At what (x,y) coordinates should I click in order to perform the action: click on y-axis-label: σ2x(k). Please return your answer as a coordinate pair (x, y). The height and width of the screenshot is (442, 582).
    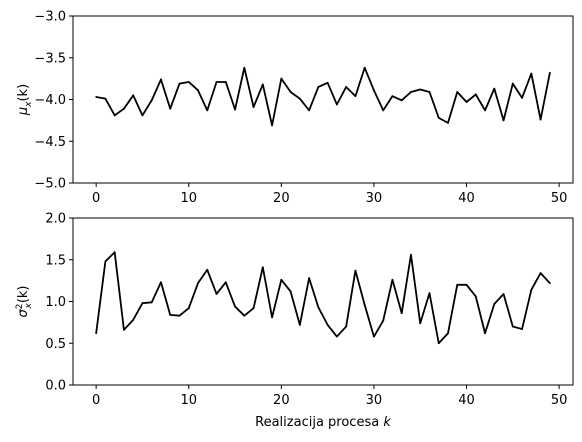
    Looking at the image, I should click on (24, 302).